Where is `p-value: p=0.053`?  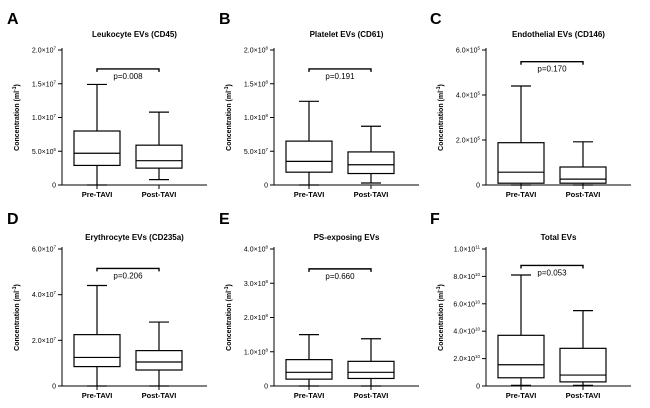 p-value: p=0.053 is located at coordinates (552, 272).